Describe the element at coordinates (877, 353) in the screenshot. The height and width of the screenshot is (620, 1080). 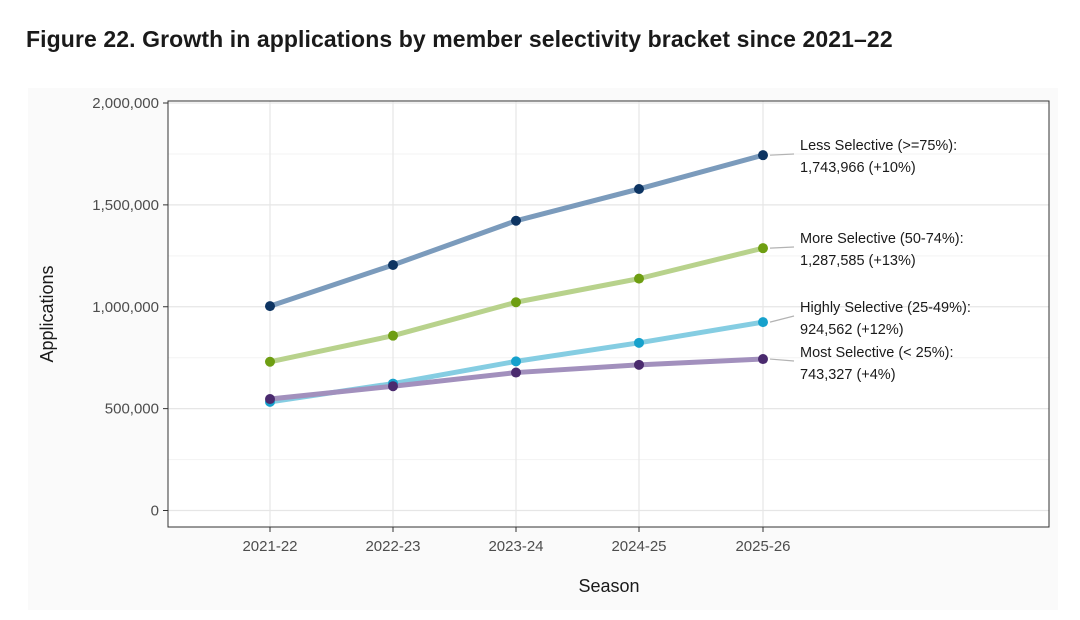
I see `series-label: Most Selective (< 25%):` at that location.